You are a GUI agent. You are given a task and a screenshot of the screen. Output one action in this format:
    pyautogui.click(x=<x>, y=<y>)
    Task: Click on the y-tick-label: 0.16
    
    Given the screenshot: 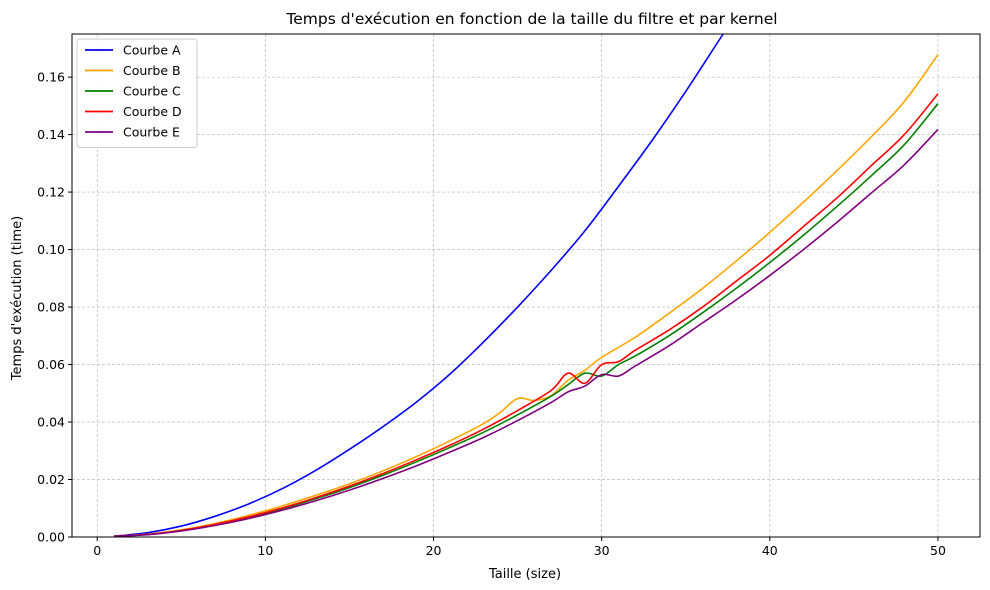 What is the action you would take?
    pyautogui.click(x=51, y=77)
    